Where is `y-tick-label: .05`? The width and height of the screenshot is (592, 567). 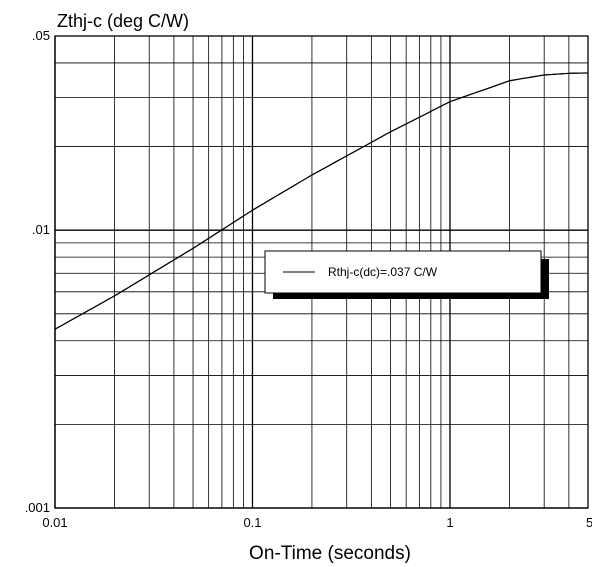 y-tick-label: .05 is located at coordinates (41, 35).